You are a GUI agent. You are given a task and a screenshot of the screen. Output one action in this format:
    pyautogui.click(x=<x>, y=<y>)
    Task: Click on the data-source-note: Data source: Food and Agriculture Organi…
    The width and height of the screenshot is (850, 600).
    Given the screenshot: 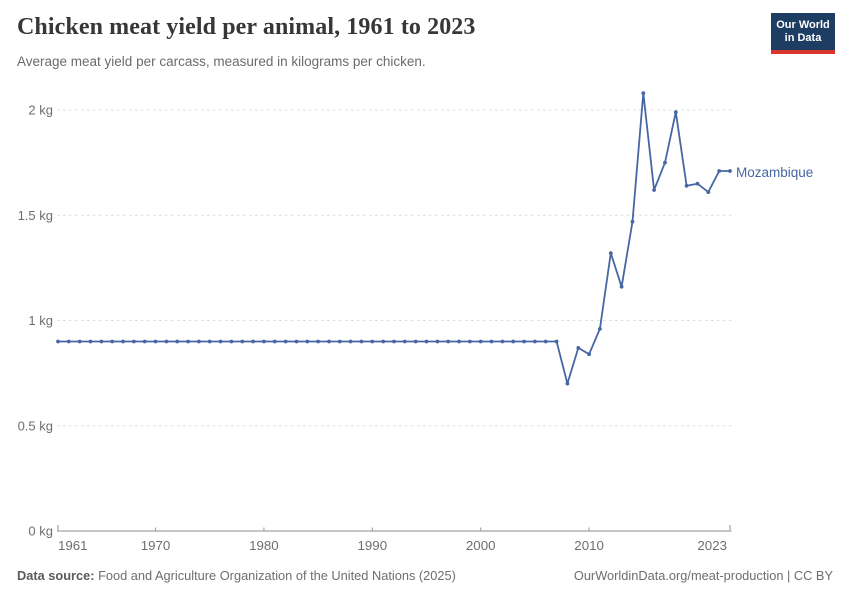 What is the action you would take?
    pyautogui.click(x=236, y=575)
    